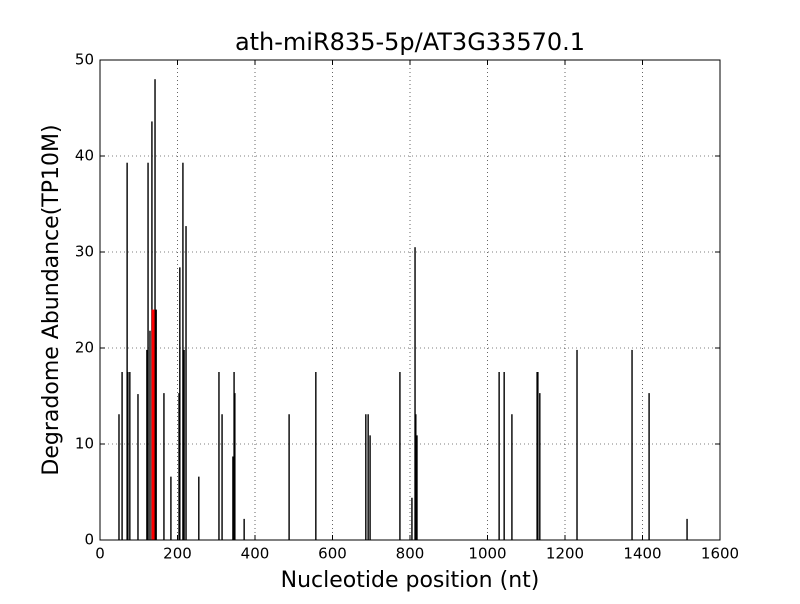 This screenshot has width=800, height=604. Describe the element at coordinates (410, 580) in the screenshot. I see `x-axis-label: Nucleotide position (nt)` at that location.